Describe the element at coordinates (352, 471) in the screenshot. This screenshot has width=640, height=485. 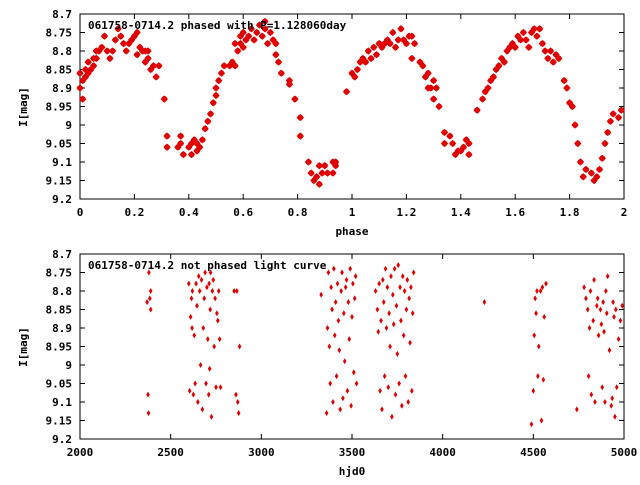
I see `x-axis-label: hjd0` at that location.